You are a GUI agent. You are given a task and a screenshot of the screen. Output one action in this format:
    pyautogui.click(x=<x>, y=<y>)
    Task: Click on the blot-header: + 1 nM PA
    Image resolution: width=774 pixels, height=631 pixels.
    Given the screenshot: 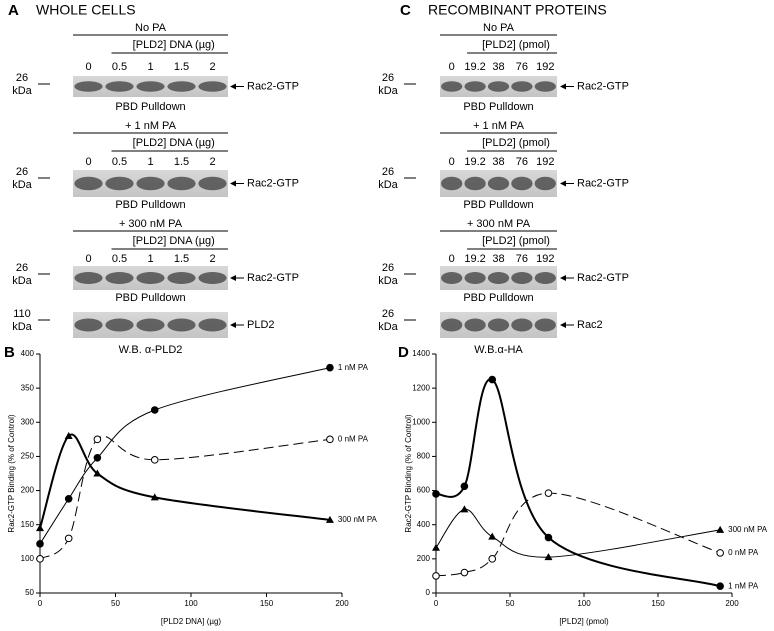 What is the action you would take?
    pyautogui.click(x=499, y=126)
    